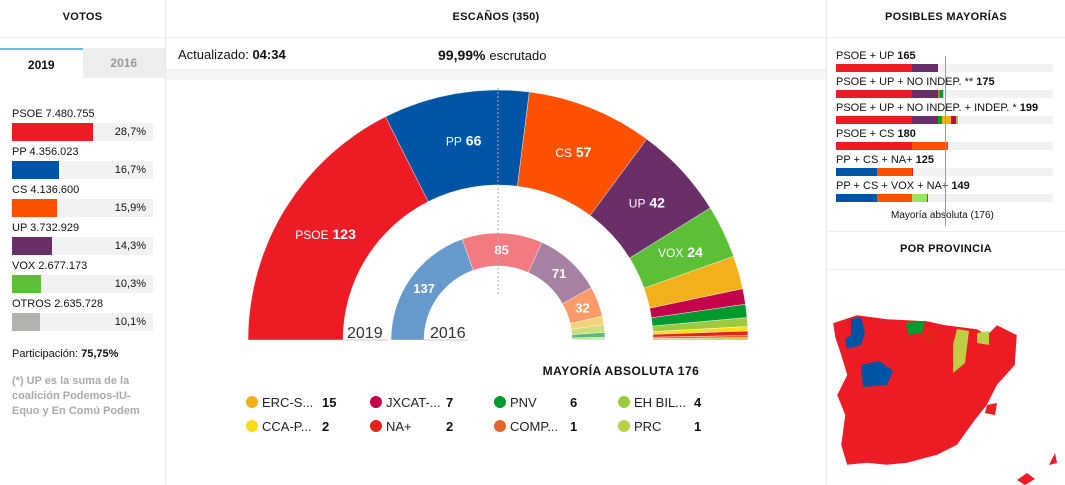  Describe the element at coordinates (877, 374) in the screenshot. I see `map-region-pp-castilla` at that location.